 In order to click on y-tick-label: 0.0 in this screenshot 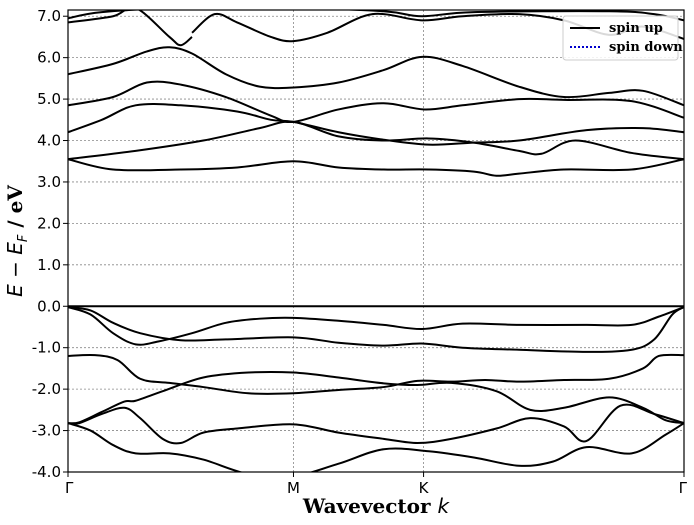, I will do `click(49, 306)`.